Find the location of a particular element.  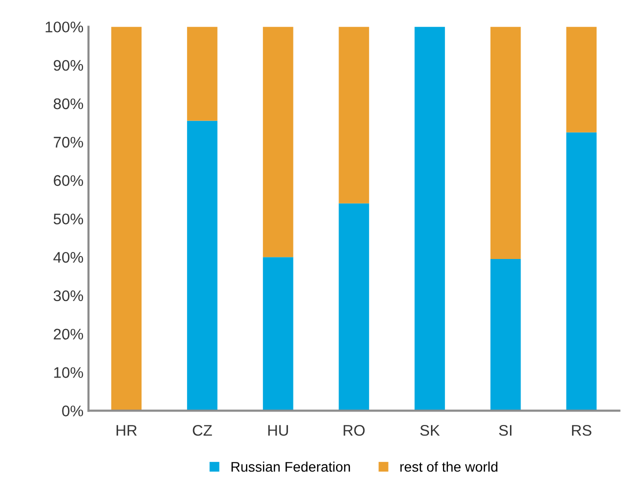

y-tick-label: 40% is located at coordinates (68, 257).